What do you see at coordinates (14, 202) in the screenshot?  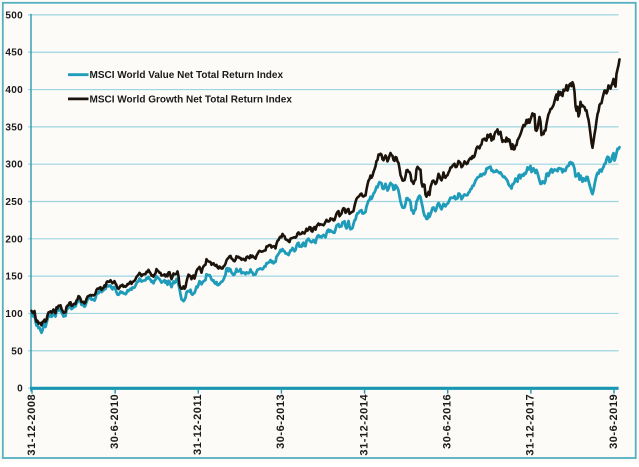 I see `svg-text: 250` at bounding box center [14, 202].